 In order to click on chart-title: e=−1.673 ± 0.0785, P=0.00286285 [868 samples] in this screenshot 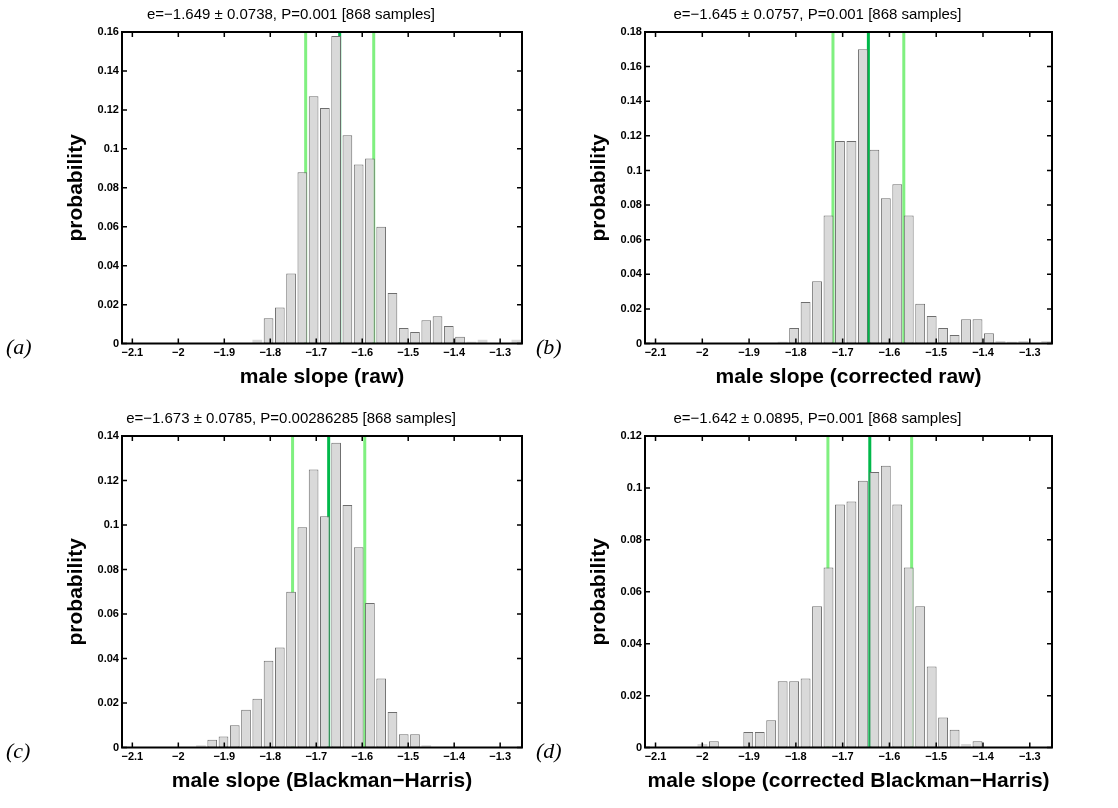, I will do `click(291, 418)`.